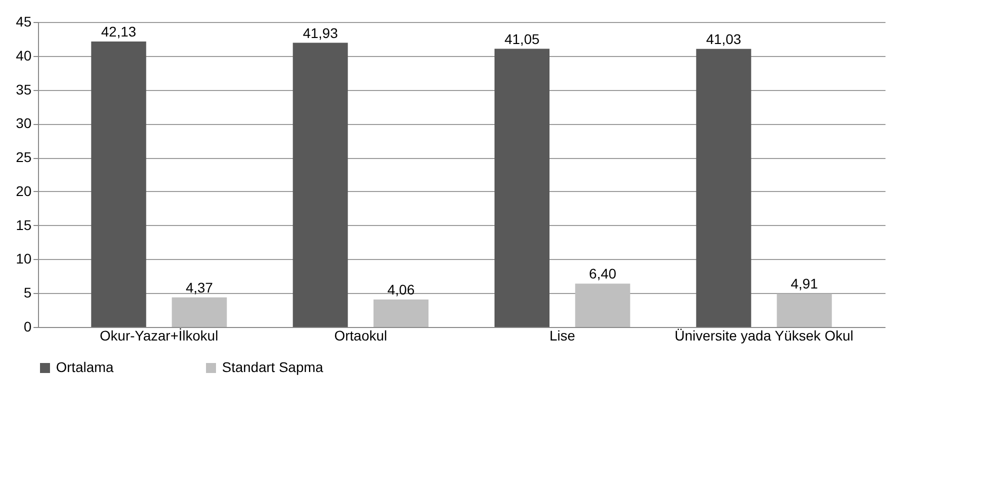  I want to click on x-tick-label: Lise, so click(562, 336).